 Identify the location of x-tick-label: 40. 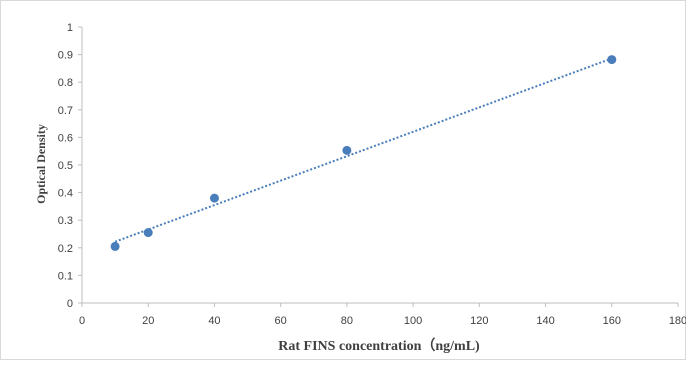
(214, 321).